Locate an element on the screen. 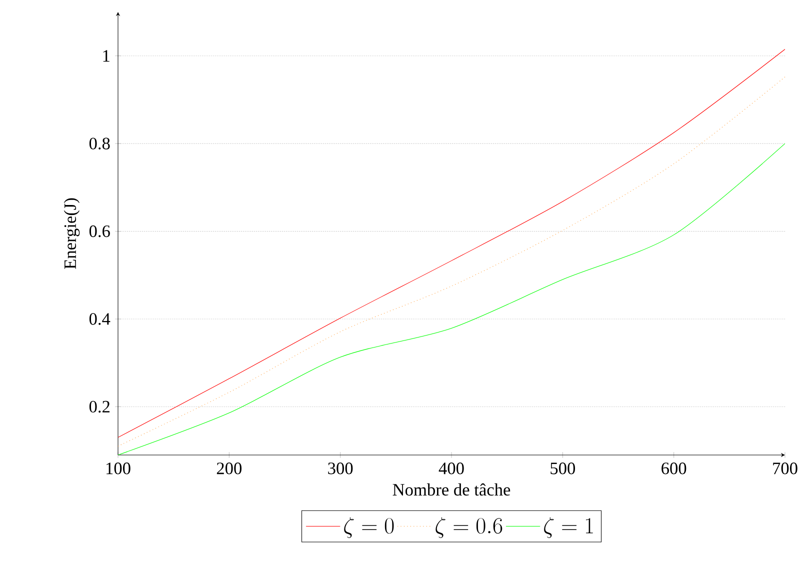 This screenshot has width=807, height=584. legend-label: $\zeta = 0$ is located at coordinates (369, 527).